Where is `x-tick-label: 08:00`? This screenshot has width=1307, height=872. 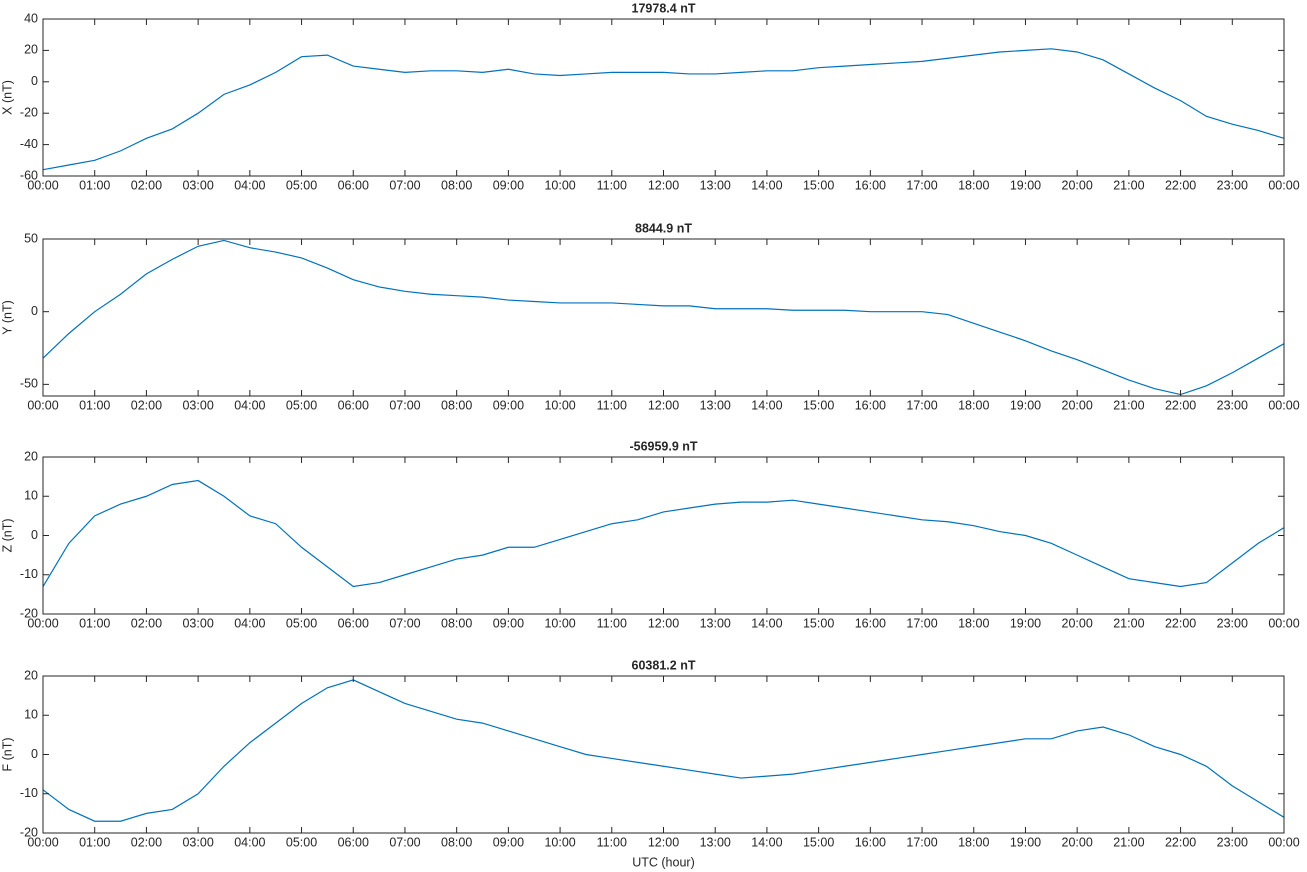 x-tick-label: 08:00 is located at coordinates (456, 185).